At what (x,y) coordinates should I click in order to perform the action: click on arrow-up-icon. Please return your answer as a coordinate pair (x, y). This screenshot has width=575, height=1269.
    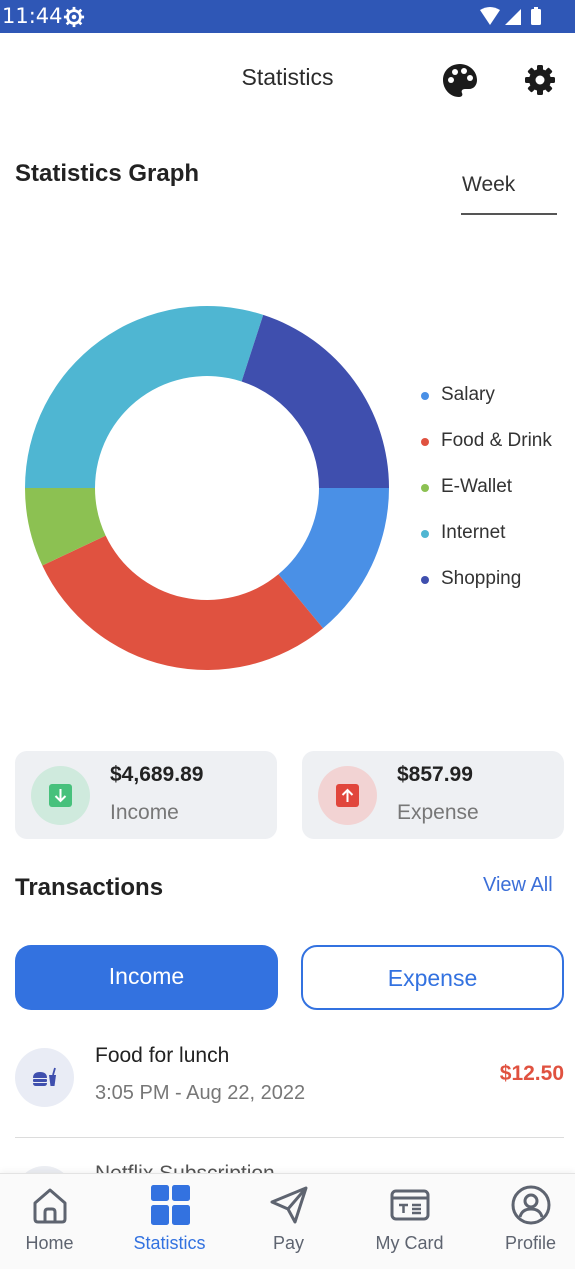
    Looking at the image, I should click on (347, 795).